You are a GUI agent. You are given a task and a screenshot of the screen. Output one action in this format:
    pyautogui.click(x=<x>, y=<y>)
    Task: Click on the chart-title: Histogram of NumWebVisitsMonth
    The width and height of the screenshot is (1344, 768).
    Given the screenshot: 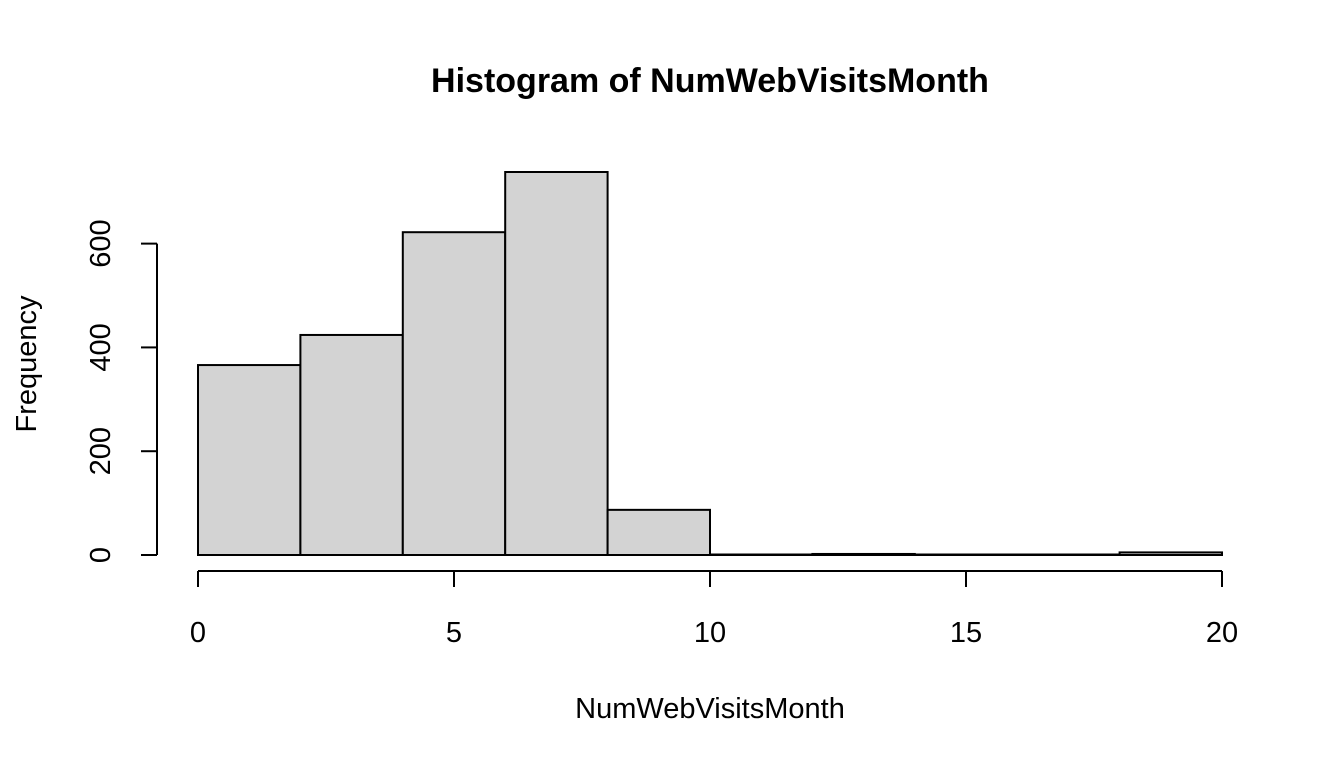 What is the action you would take?
    pyautogui.click(x=710, y=81)
    